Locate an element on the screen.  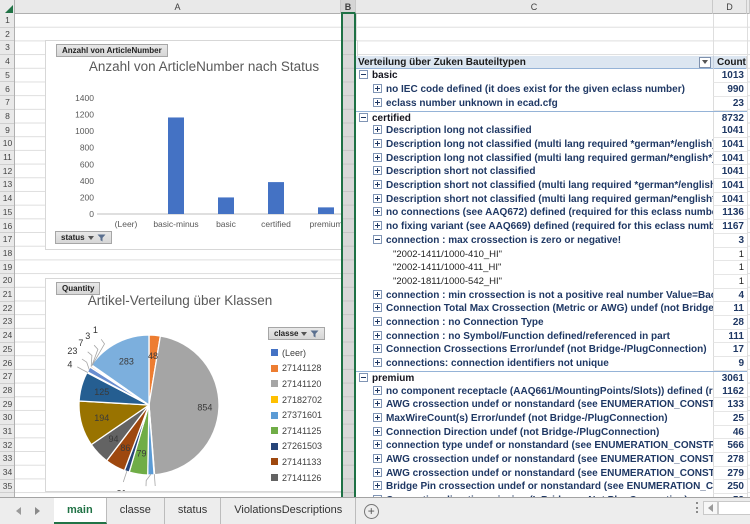
legend-item-(Leer): (Leer) is located at coordinates (296, 353).